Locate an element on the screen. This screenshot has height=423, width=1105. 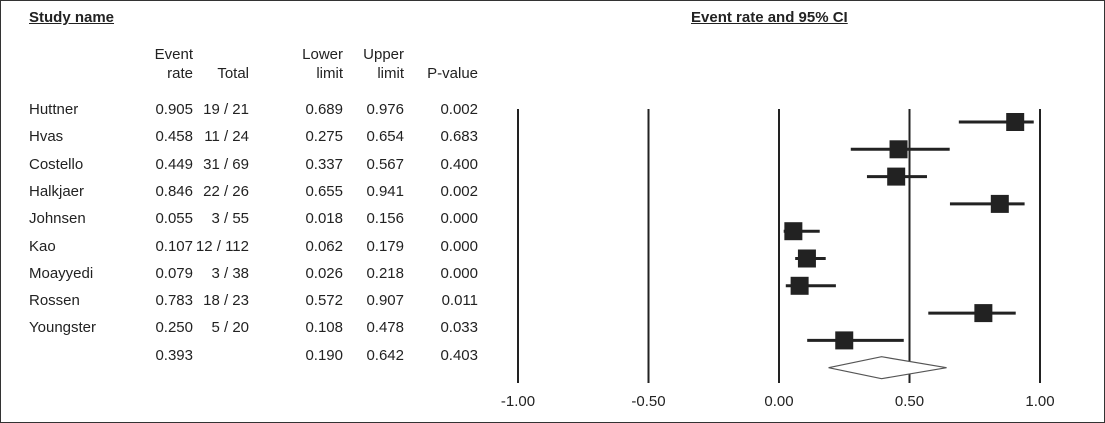
upper-limit-3: 0.941 is located at coordinates (385, 191).